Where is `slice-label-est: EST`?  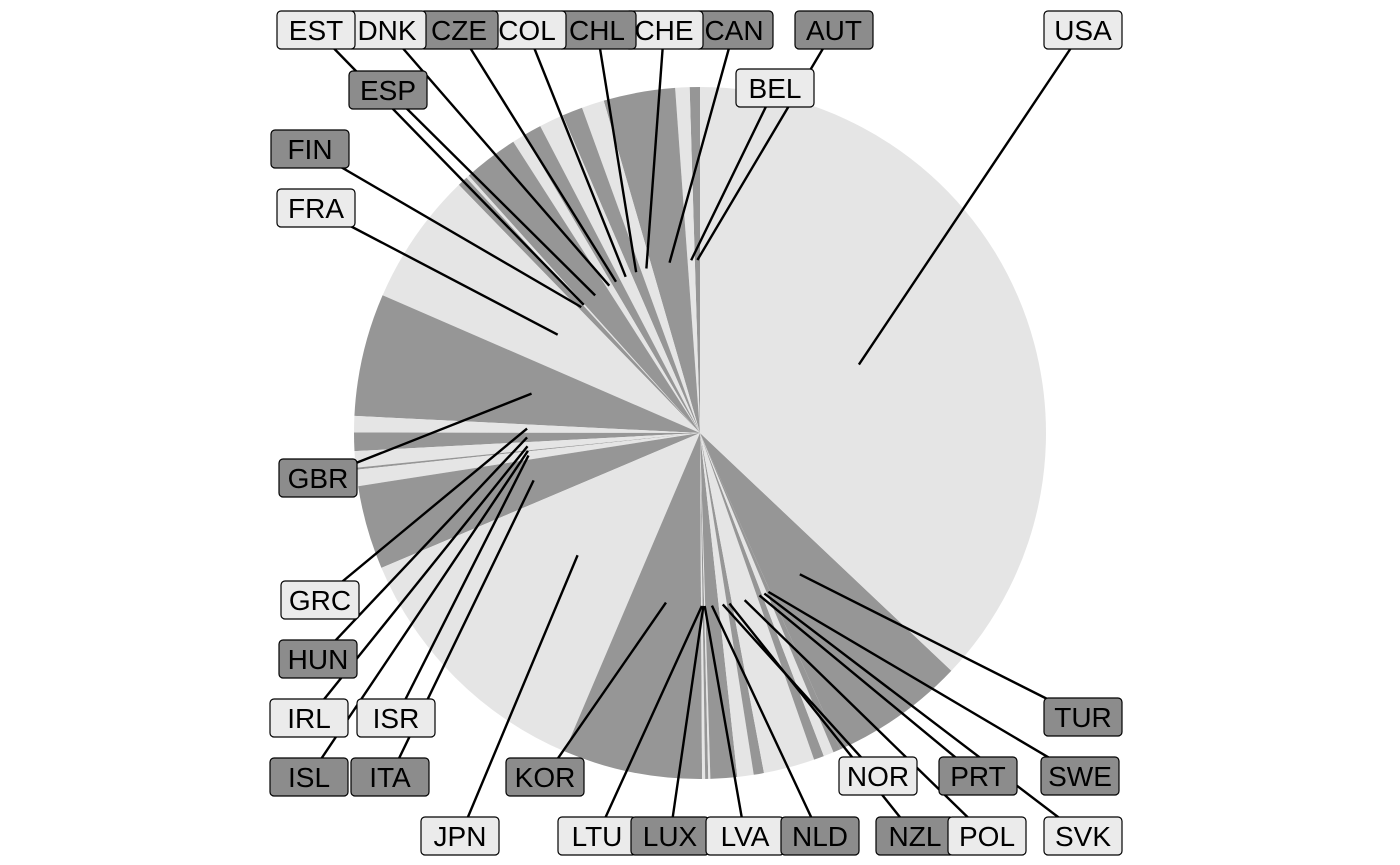
slice-label-est: EST is located at coordinates (316, 30).